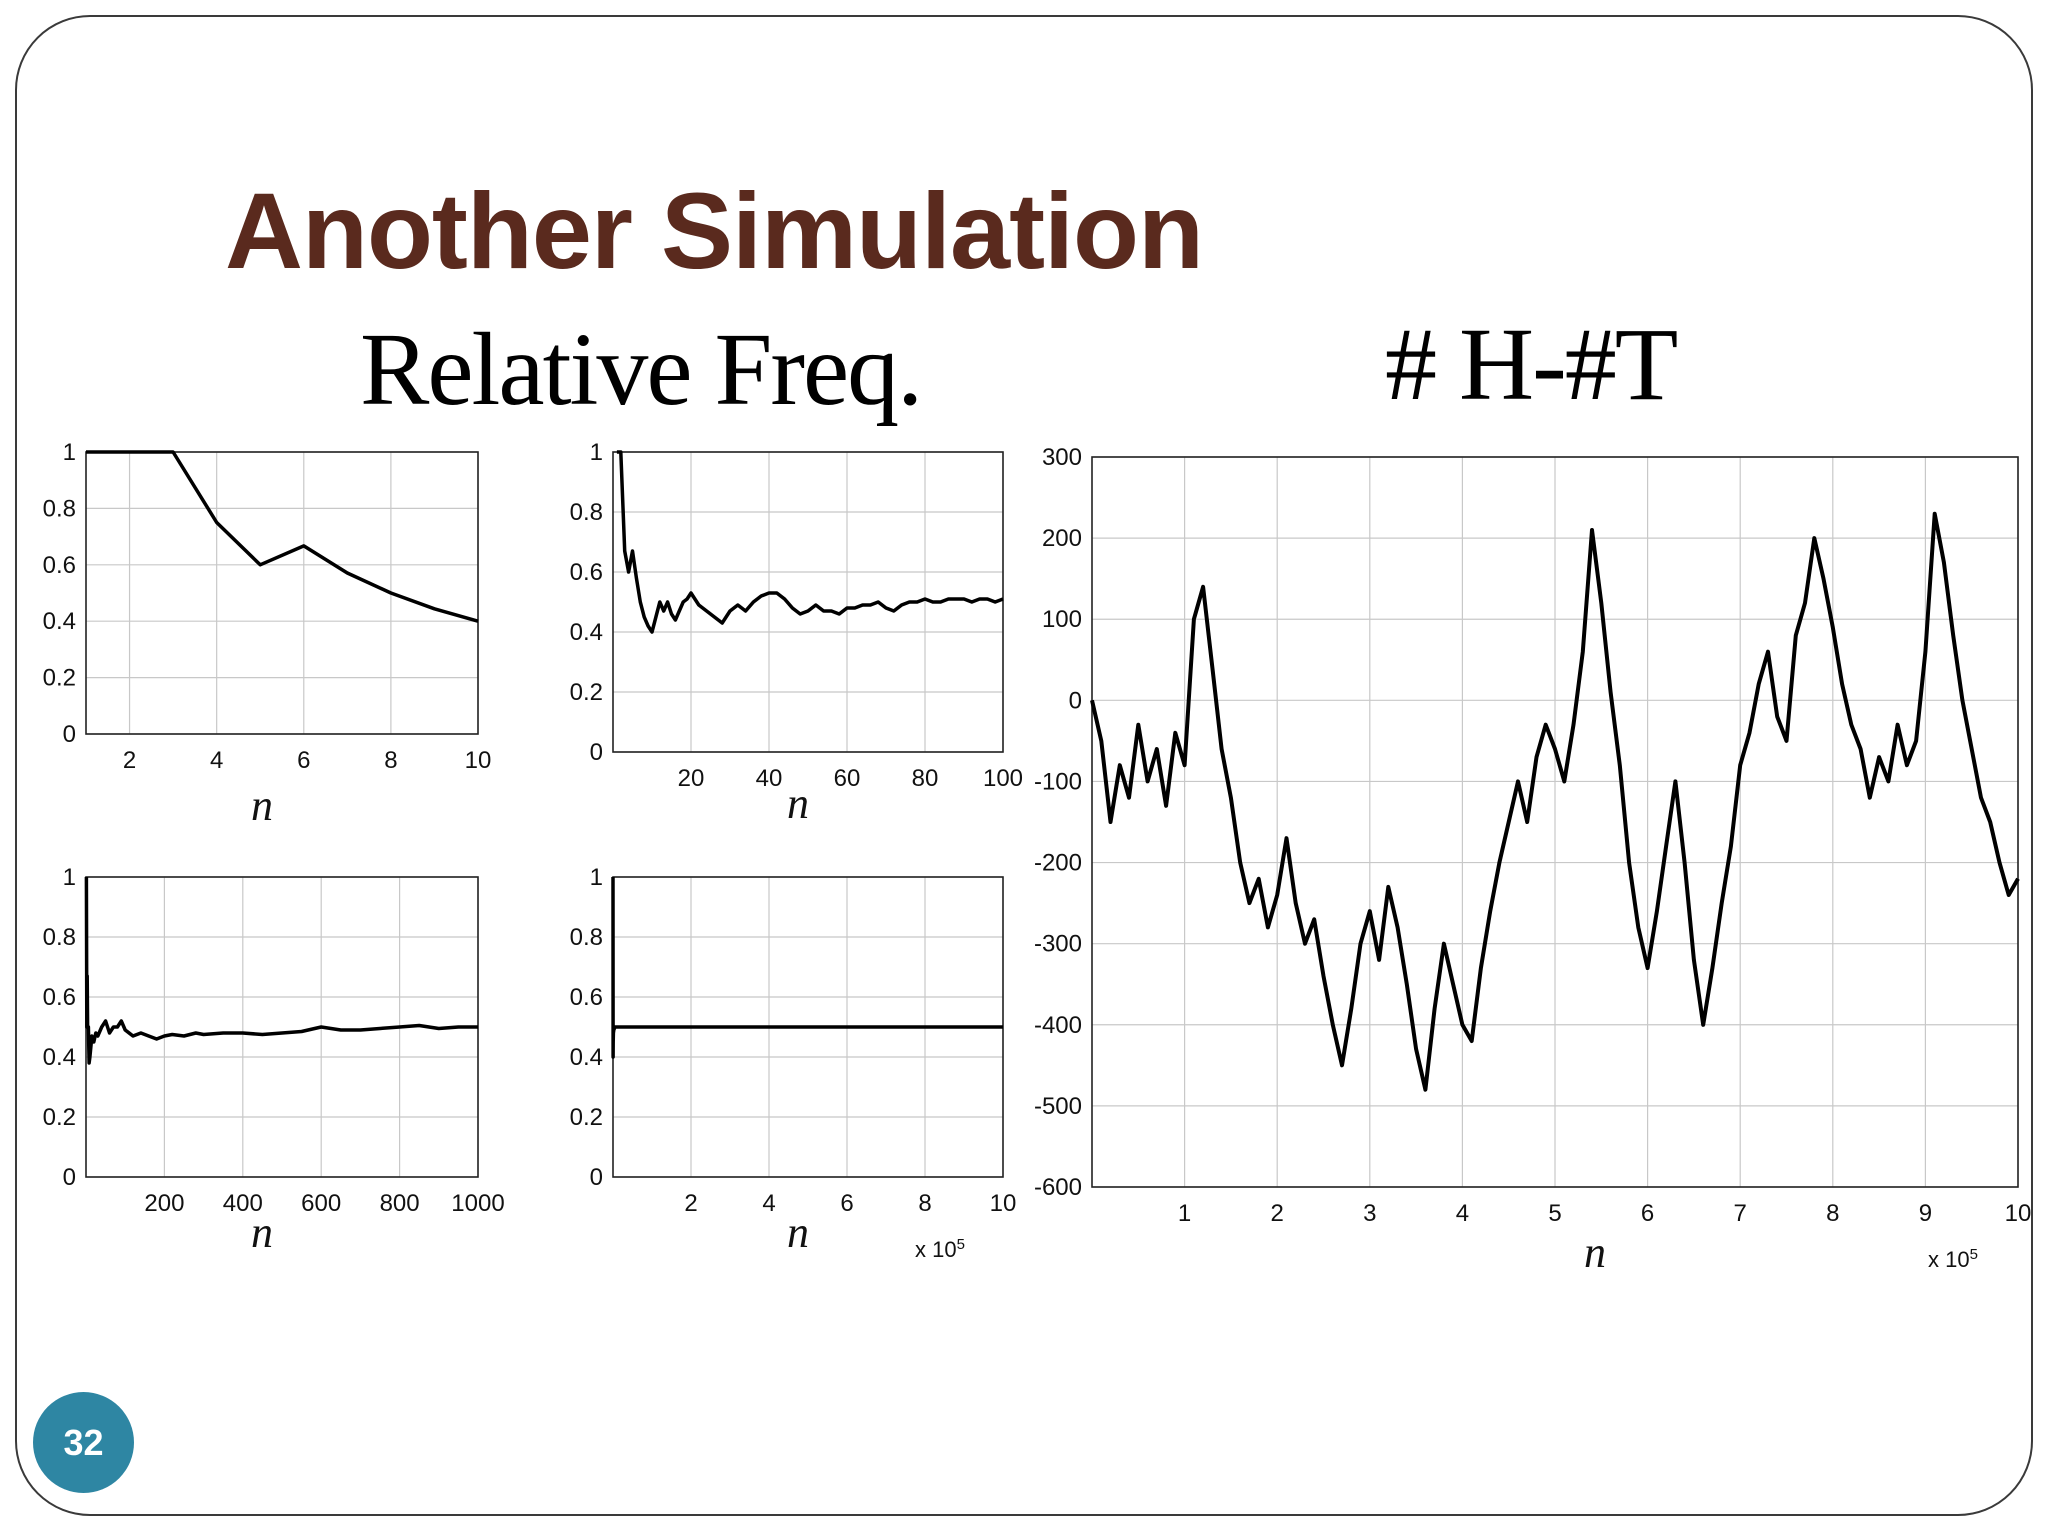  I want to click on chart-4-series-line, so click(807, 967).